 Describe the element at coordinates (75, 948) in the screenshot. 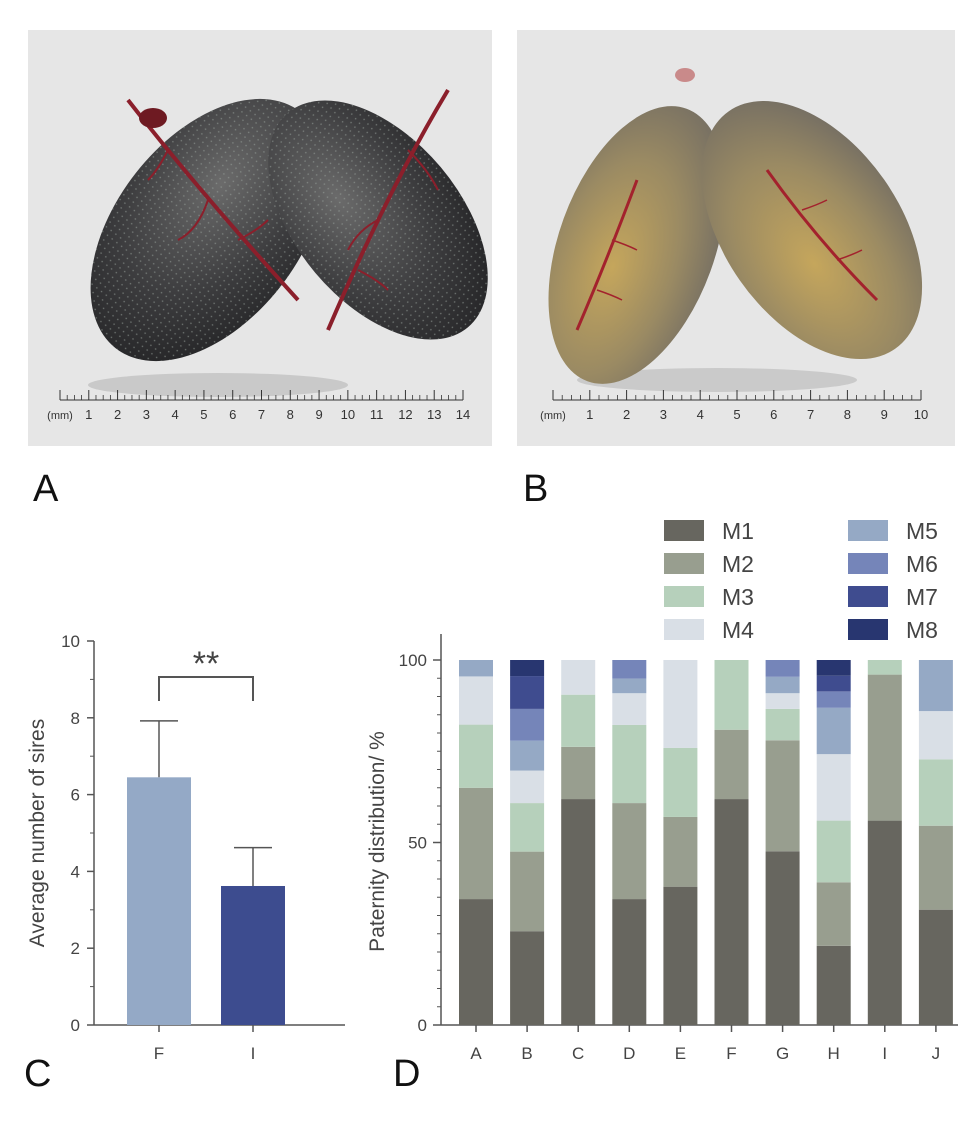

I see `y-tick-label: 2` at that location.